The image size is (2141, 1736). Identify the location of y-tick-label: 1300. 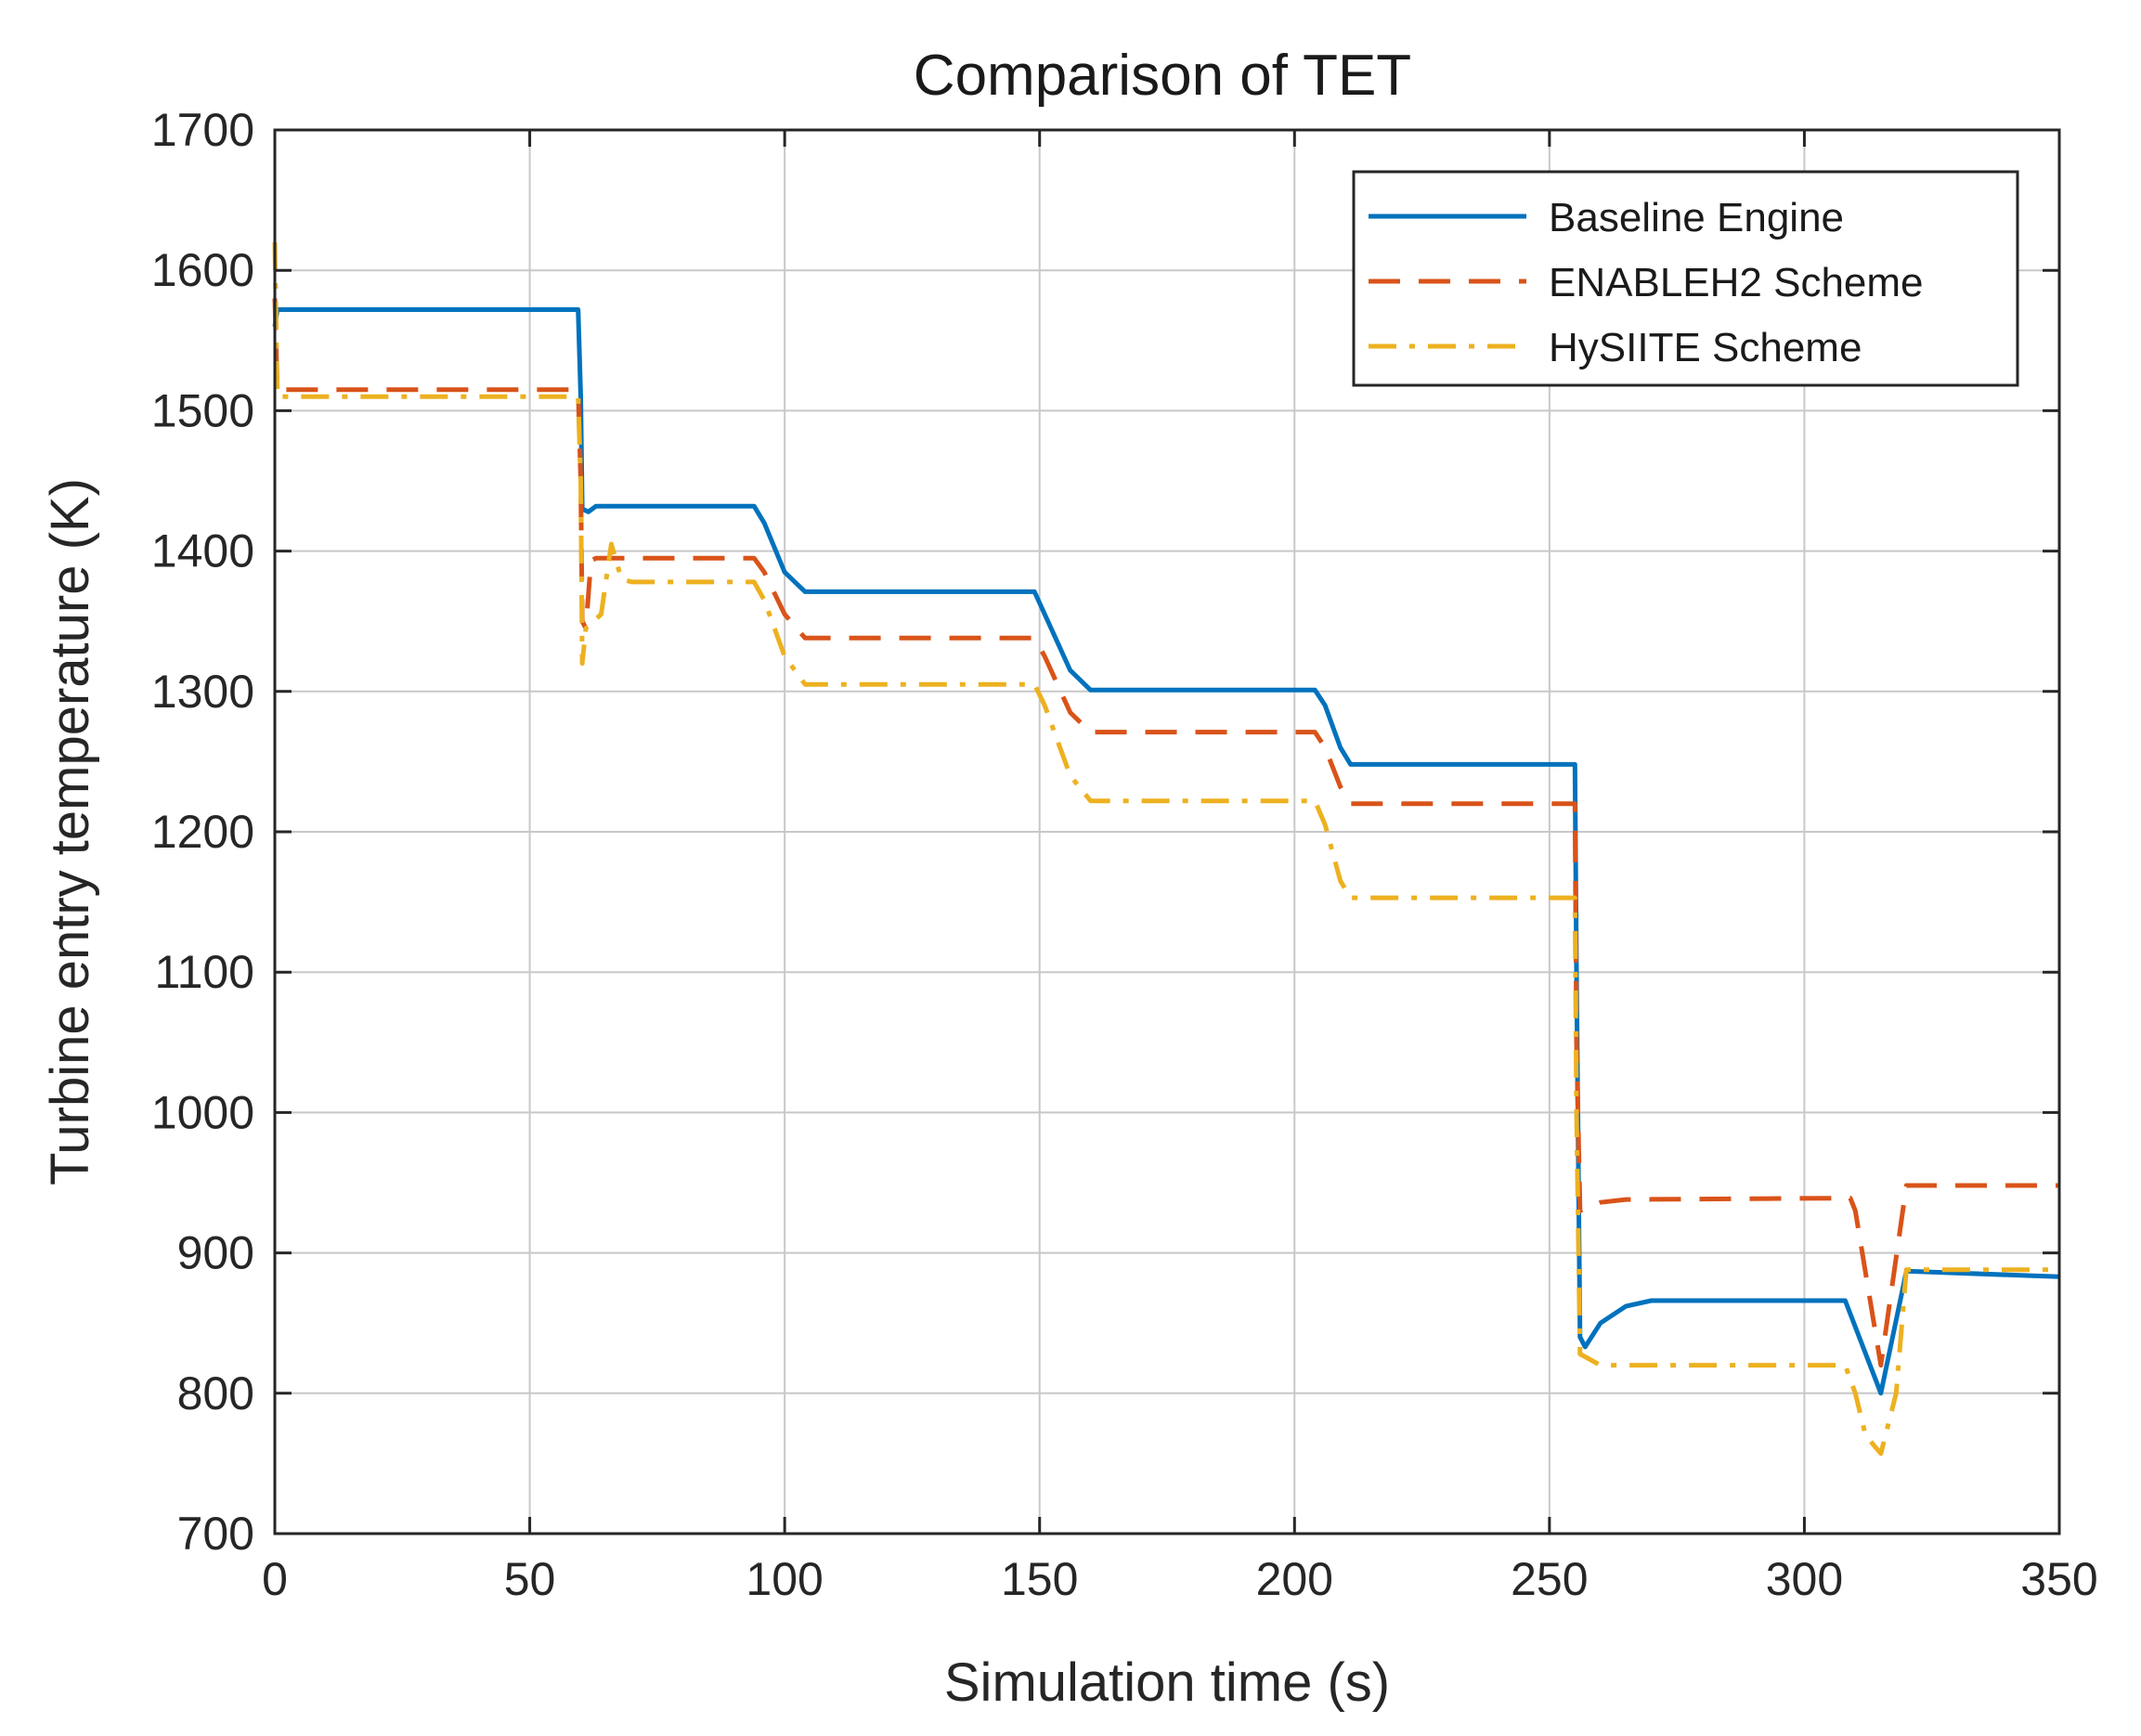
(202, 692).